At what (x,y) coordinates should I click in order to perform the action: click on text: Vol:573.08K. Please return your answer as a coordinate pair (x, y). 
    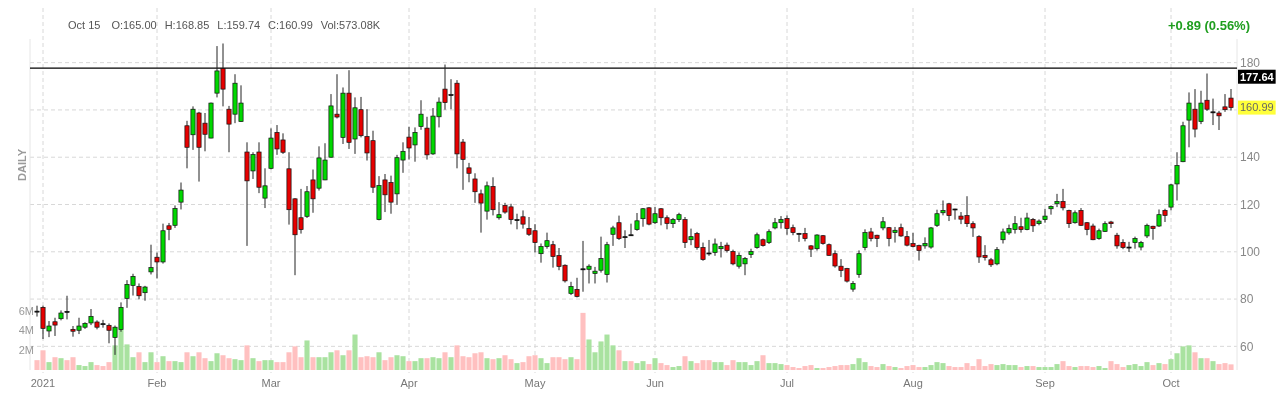
    Looking at the image, I should click on (350, 25).